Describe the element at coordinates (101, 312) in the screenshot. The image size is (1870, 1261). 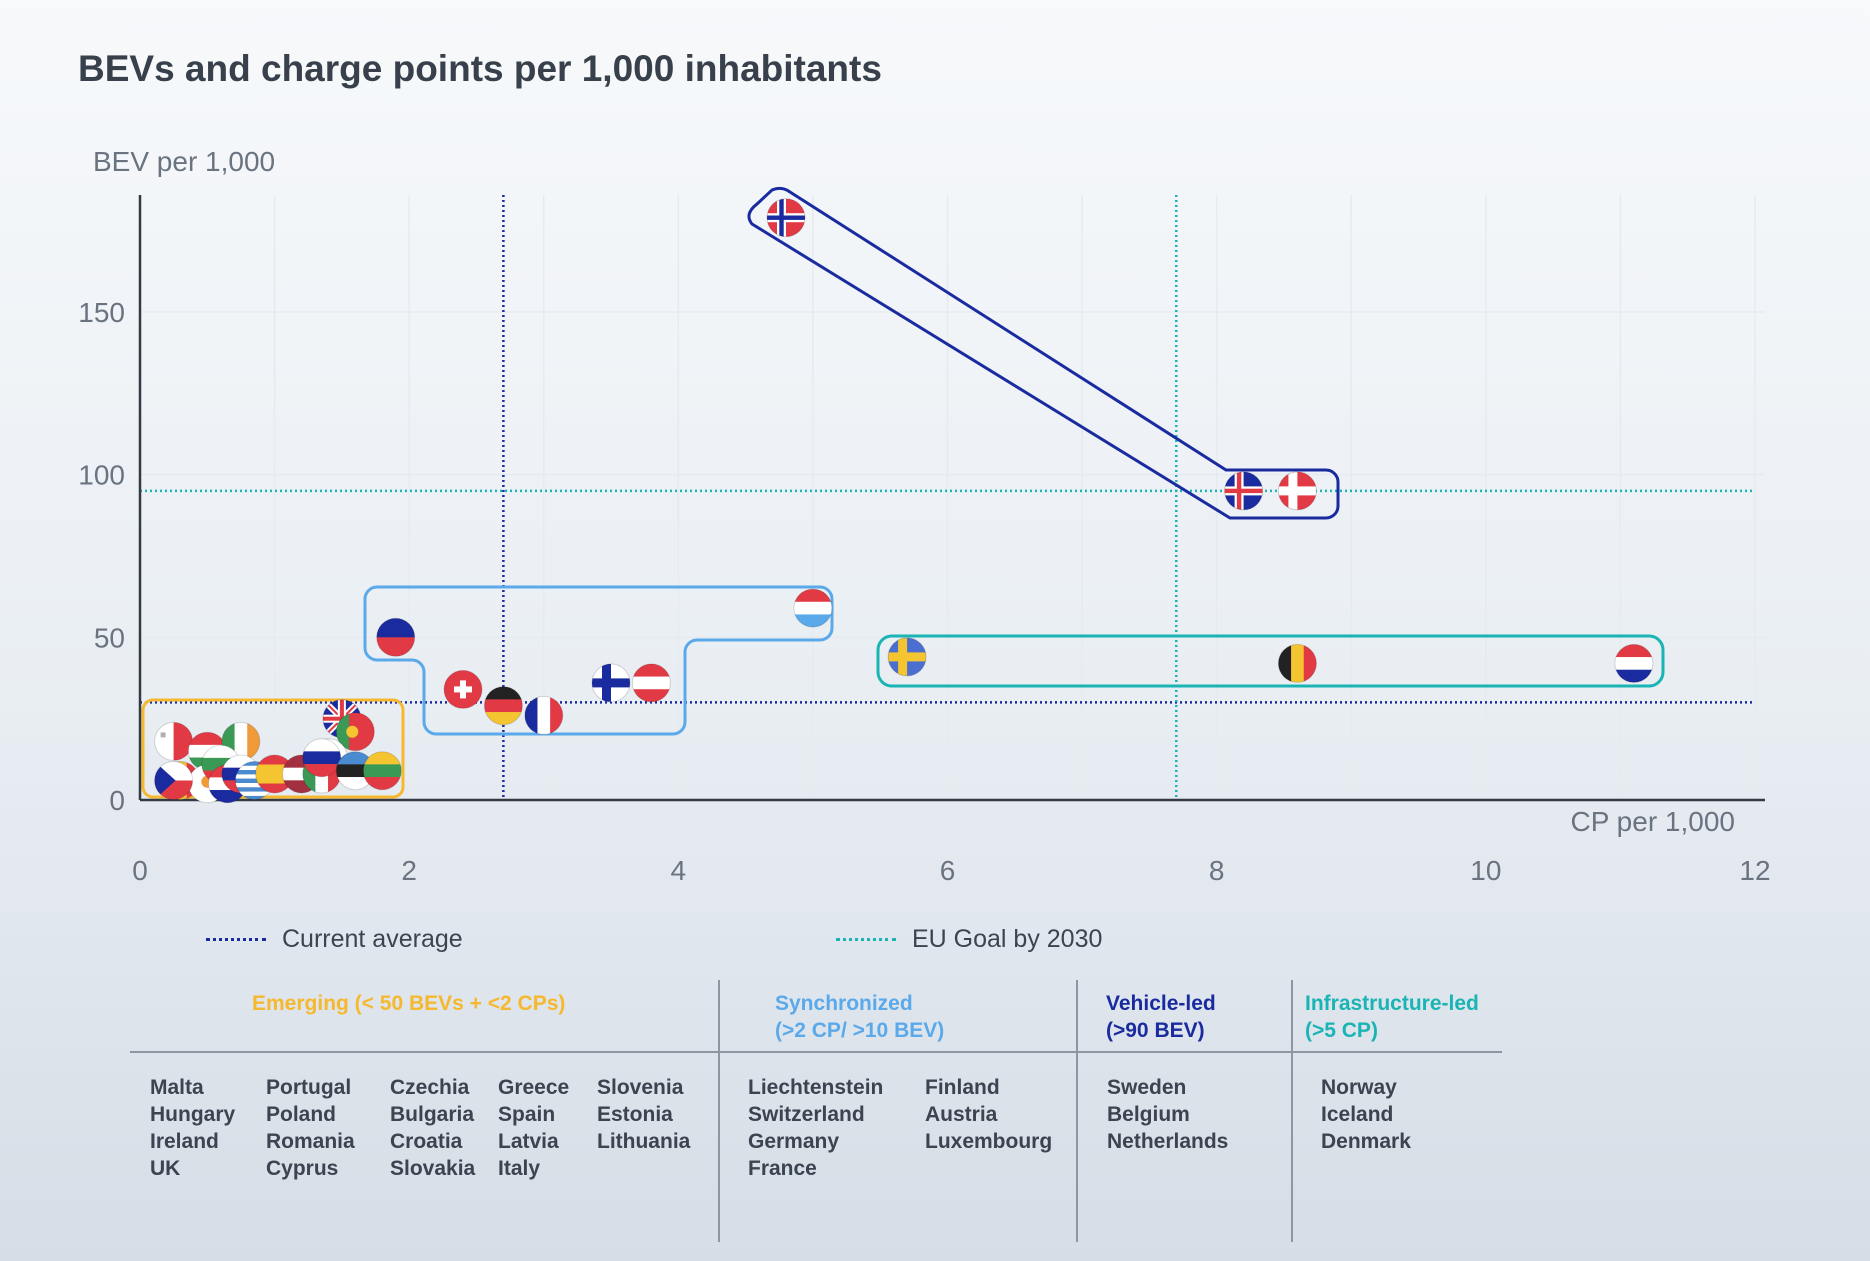
I see `y-tick-label: 150` at that location.